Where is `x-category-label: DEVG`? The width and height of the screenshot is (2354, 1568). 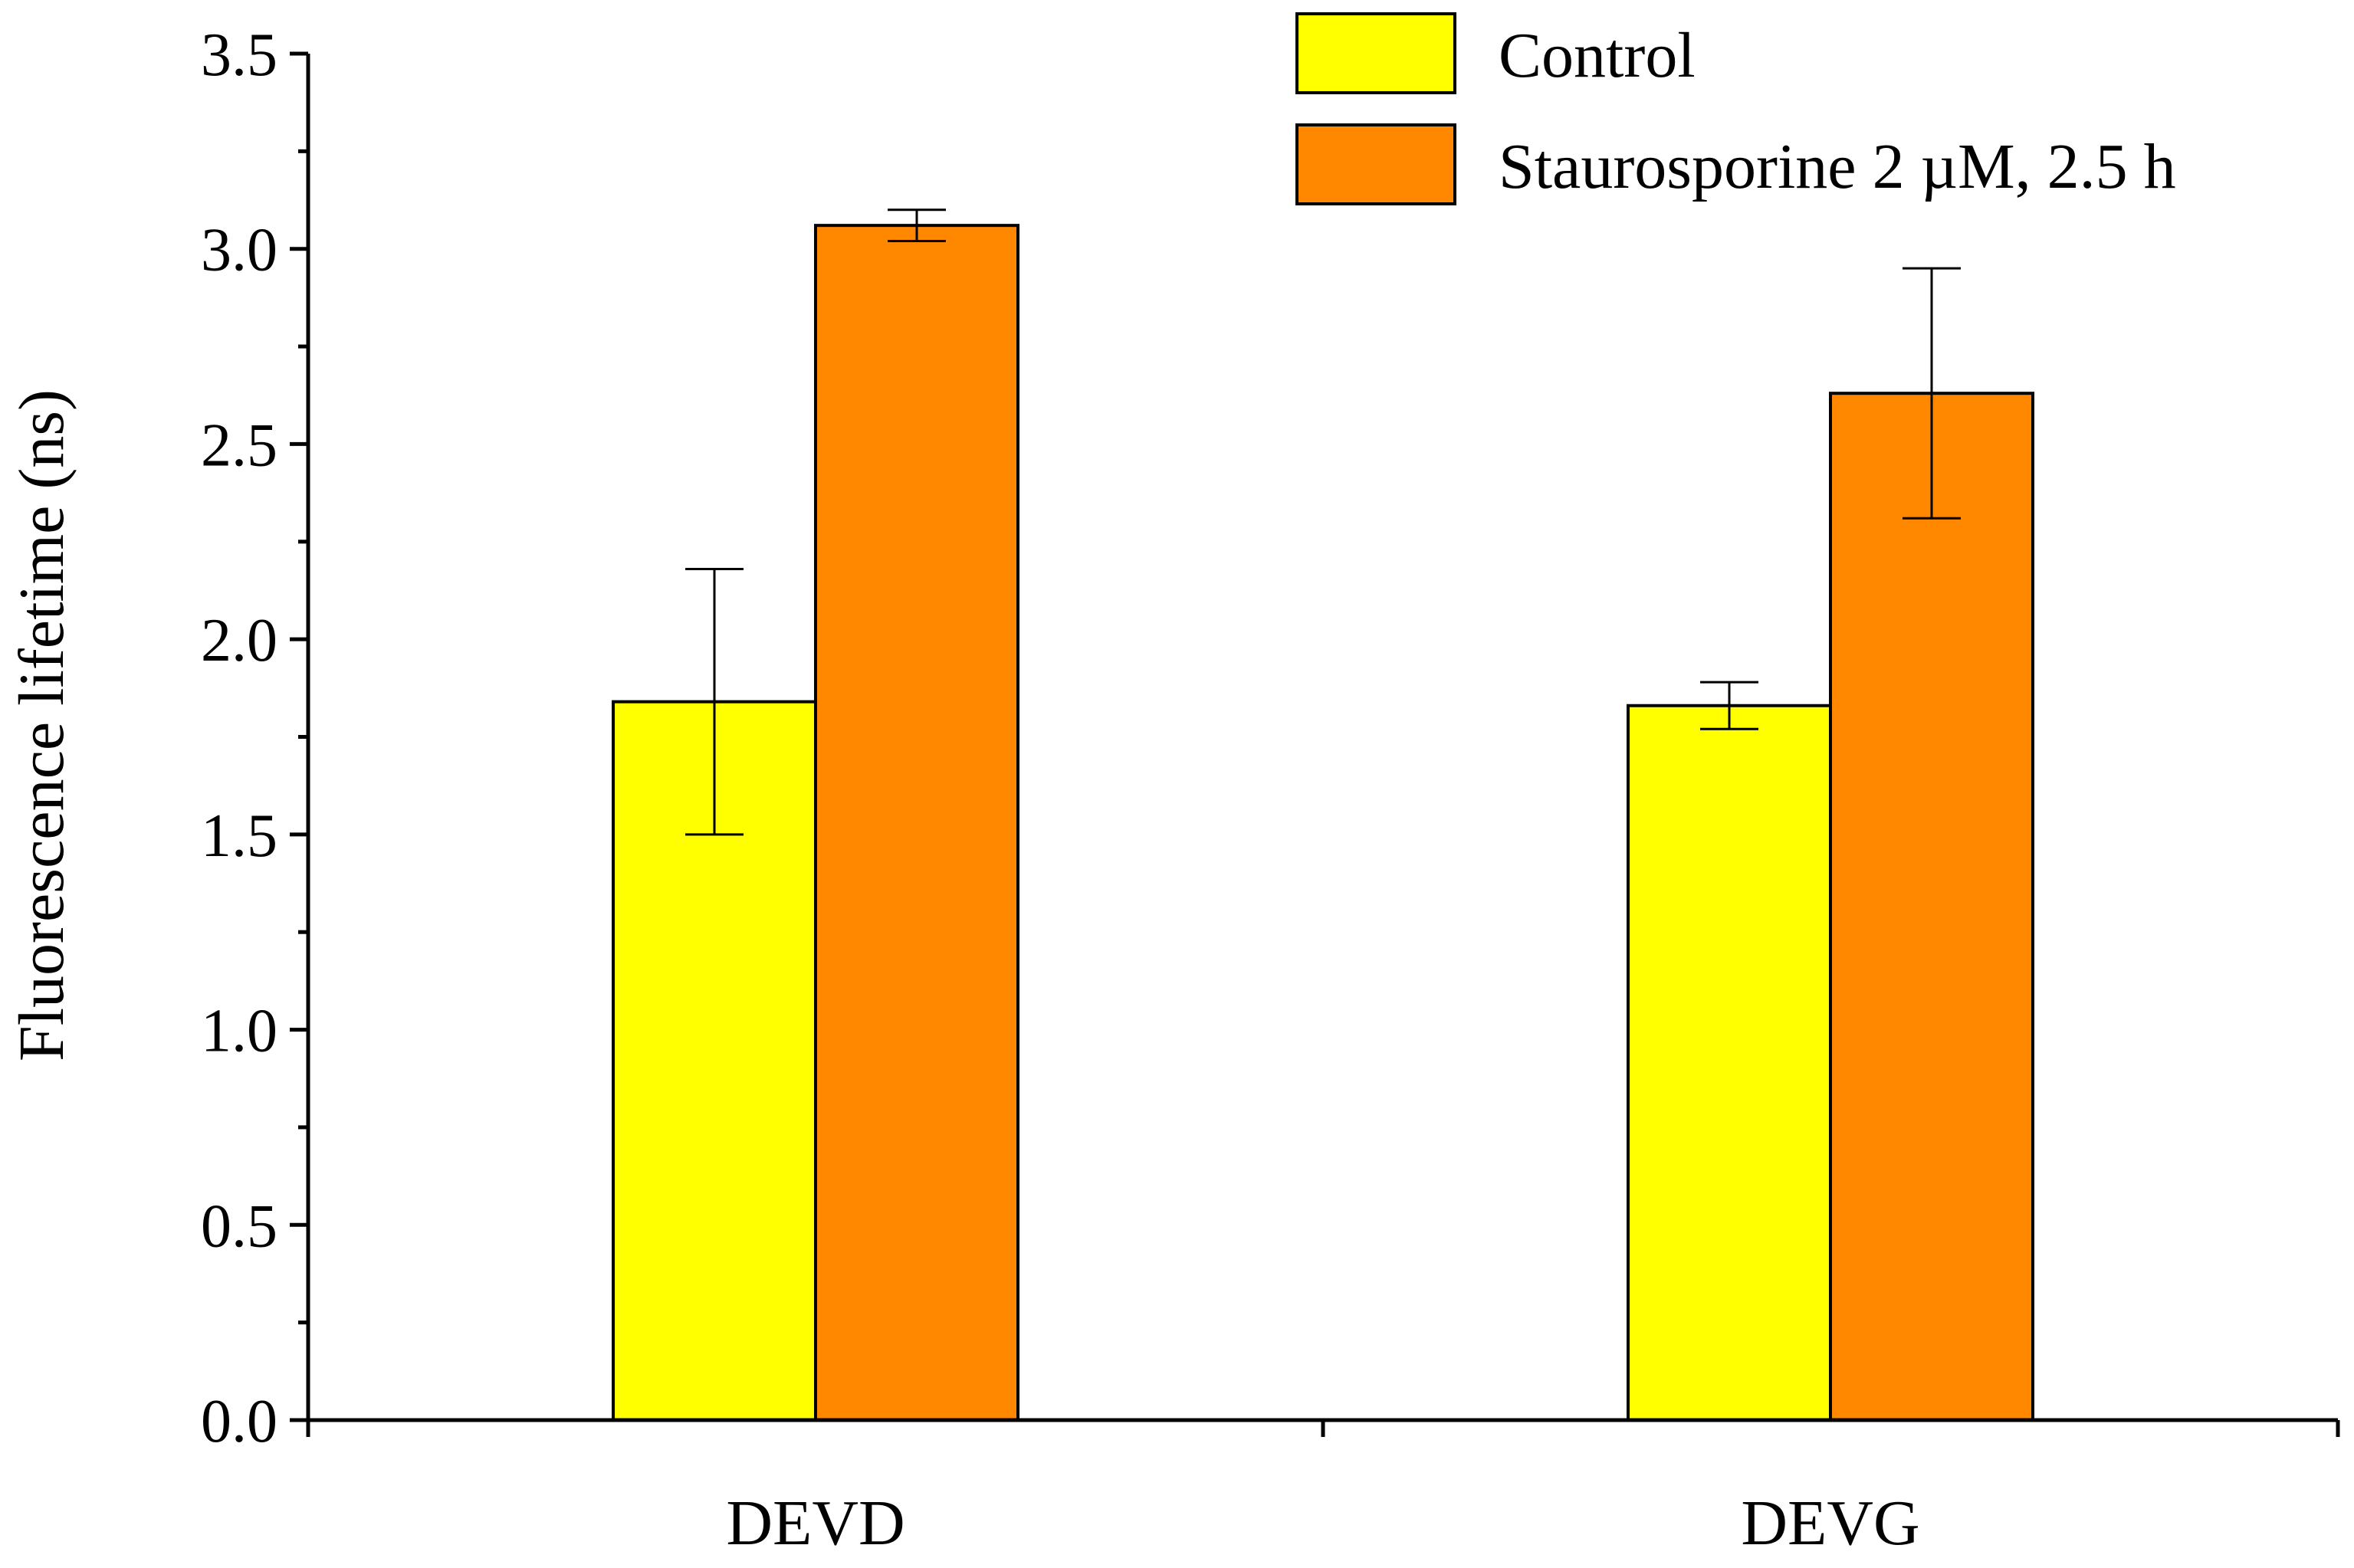
x-category-label: DEVG is located at coordinates (1830, 1523).